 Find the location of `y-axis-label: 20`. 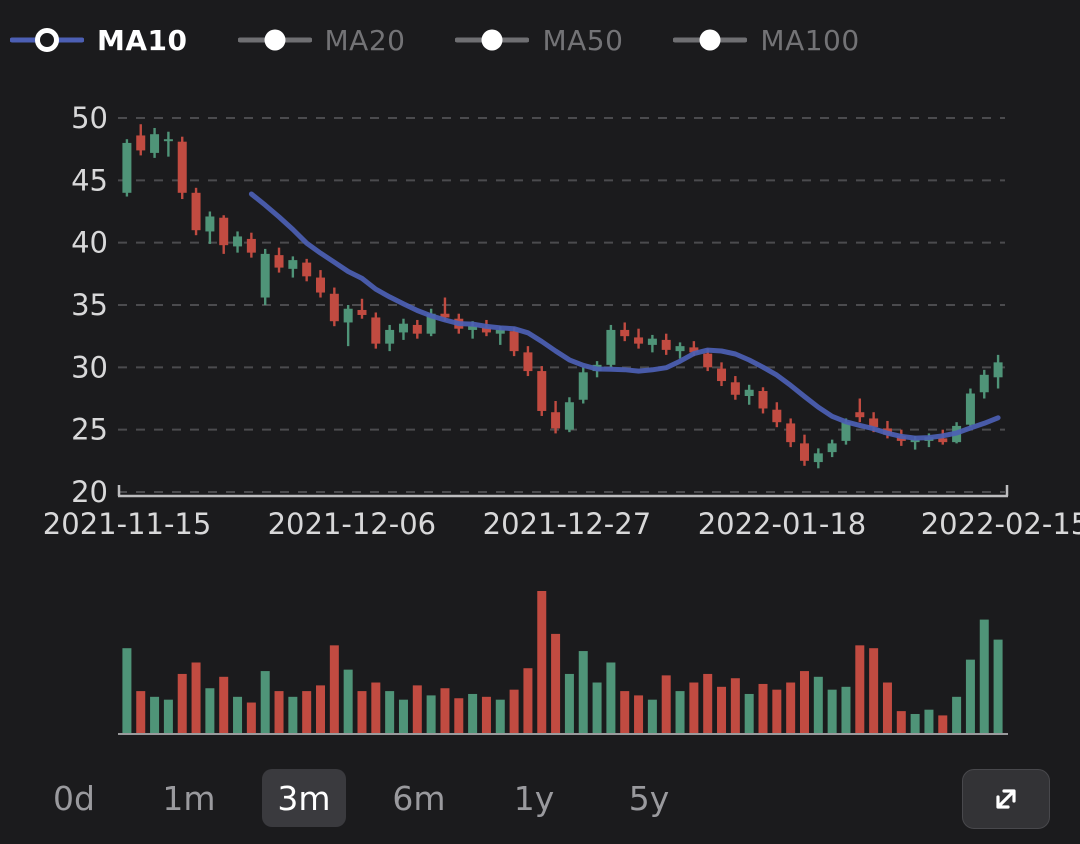

y-axis-label: 20 is located at coordinates (89, 492).